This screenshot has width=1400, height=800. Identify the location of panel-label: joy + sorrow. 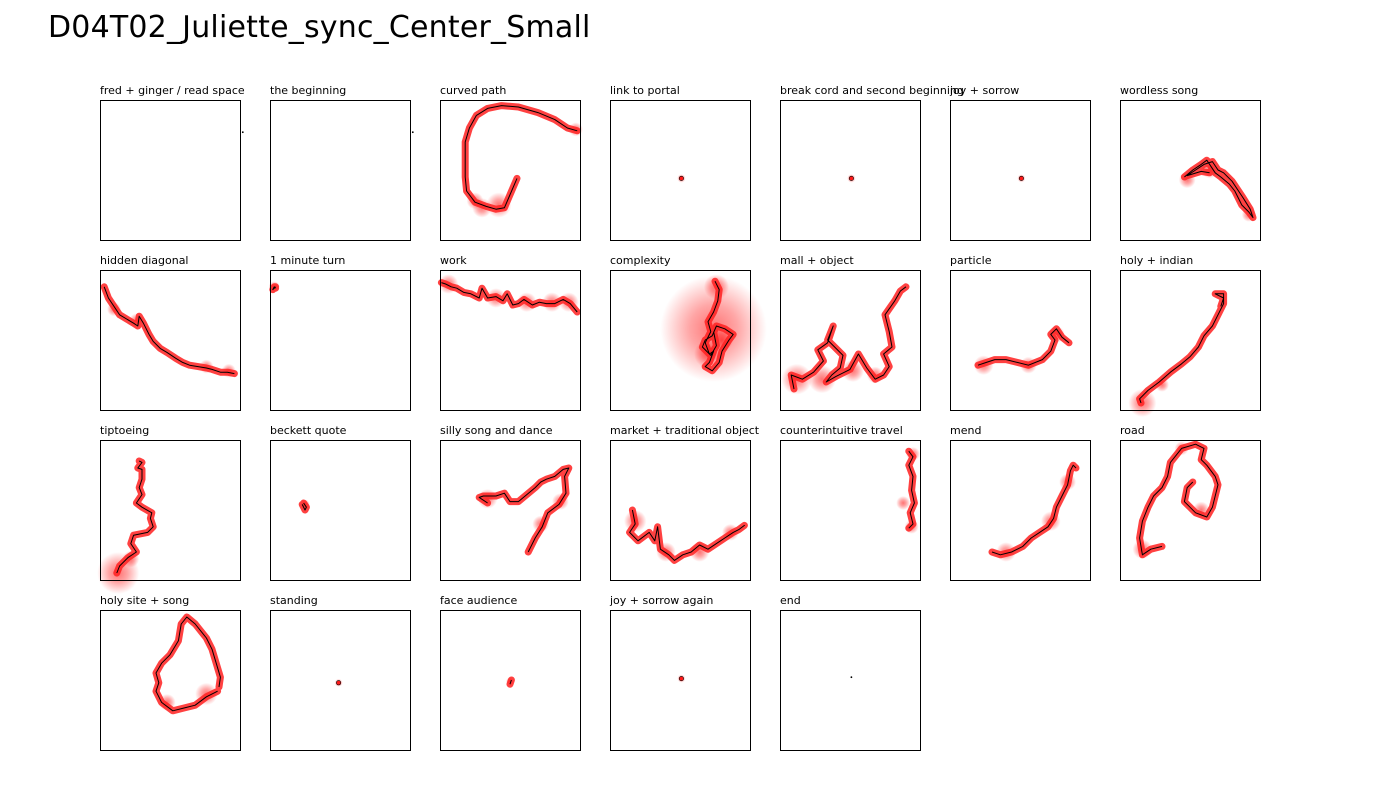
(985, 90).